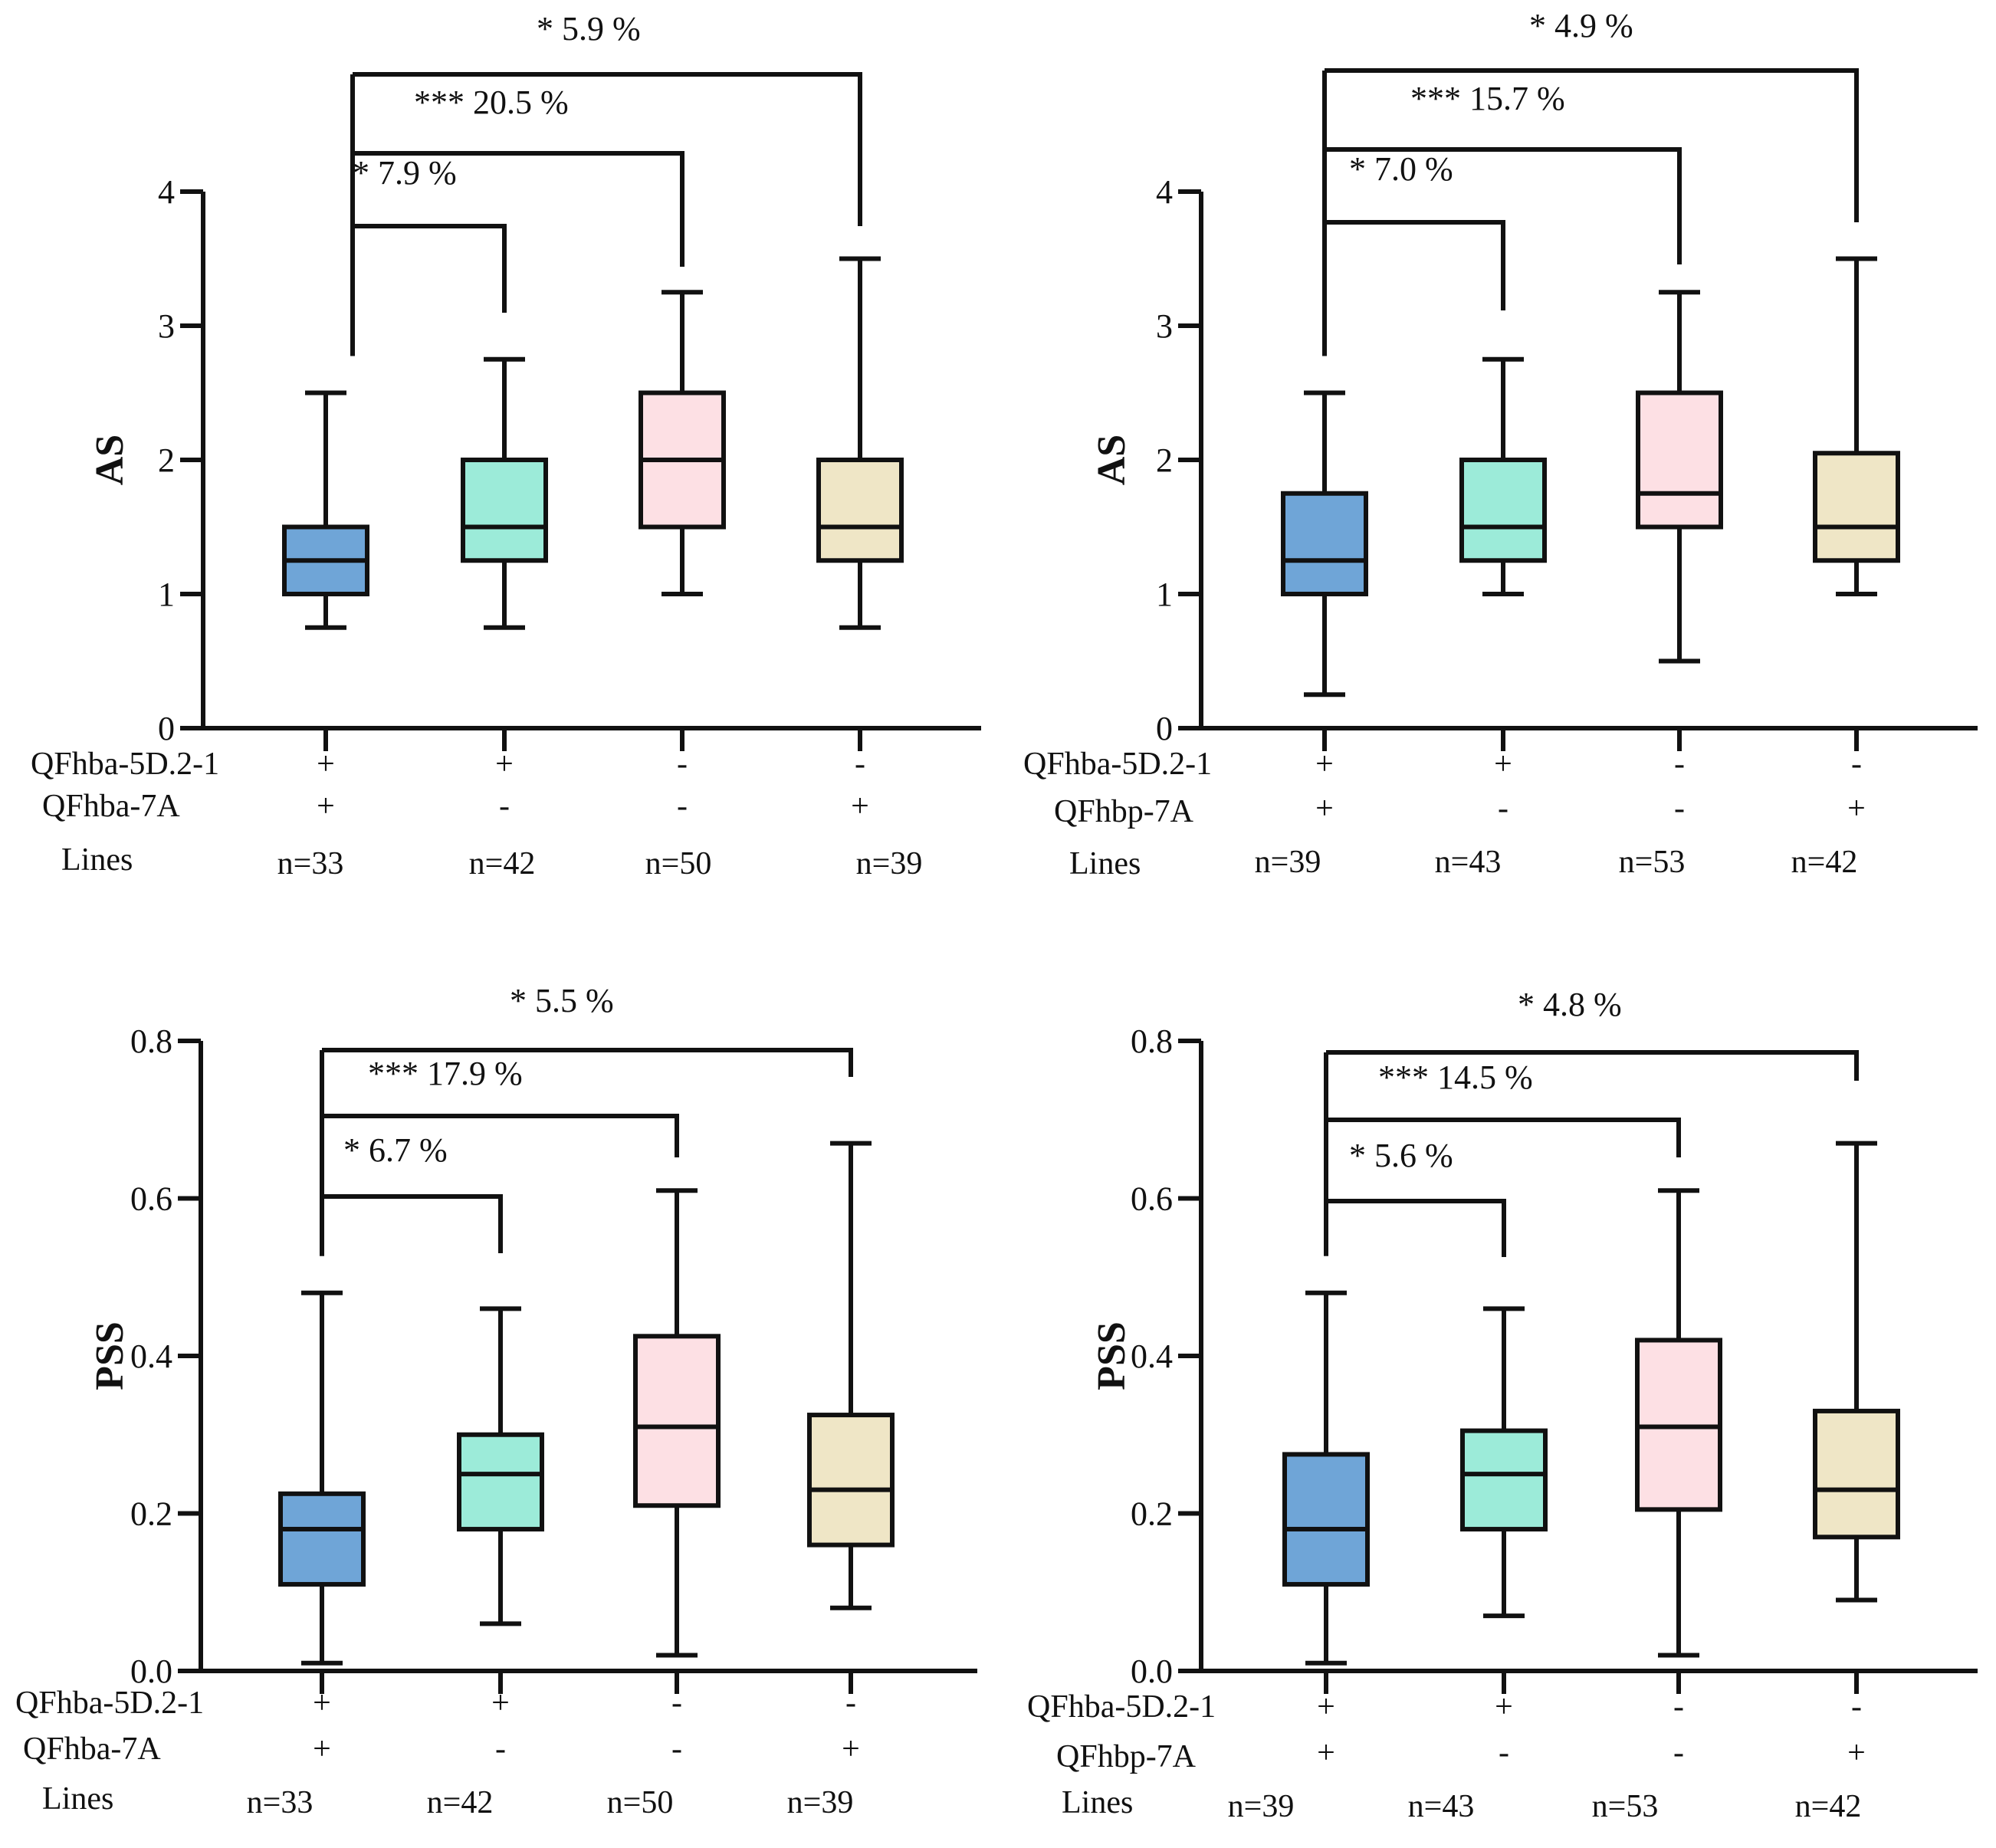  Describe the element at coordinates (562, 1000) in the screenshot. I see `significance-label: * 5.5 %` at that location.